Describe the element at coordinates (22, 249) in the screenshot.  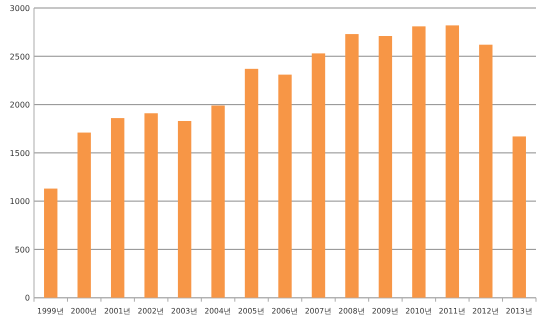
I see `y-tick-label: 500` at that location.